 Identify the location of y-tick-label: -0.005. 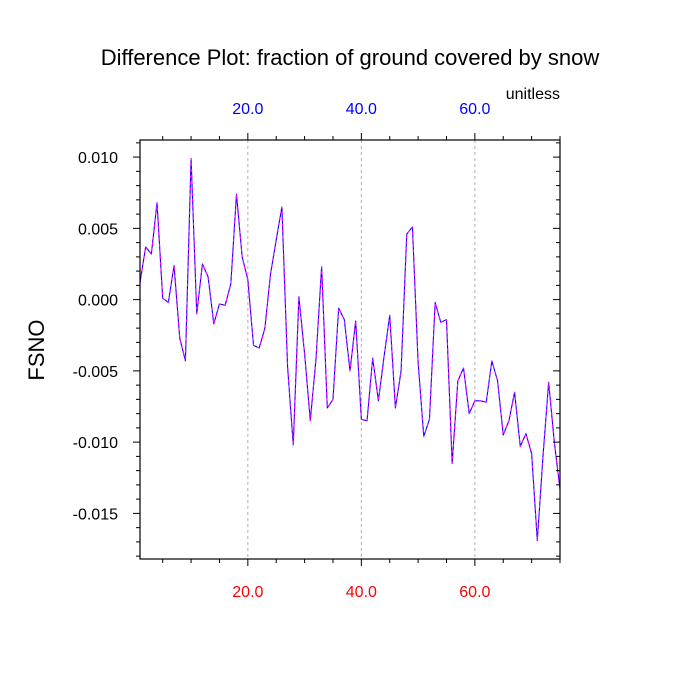
(95, 372).